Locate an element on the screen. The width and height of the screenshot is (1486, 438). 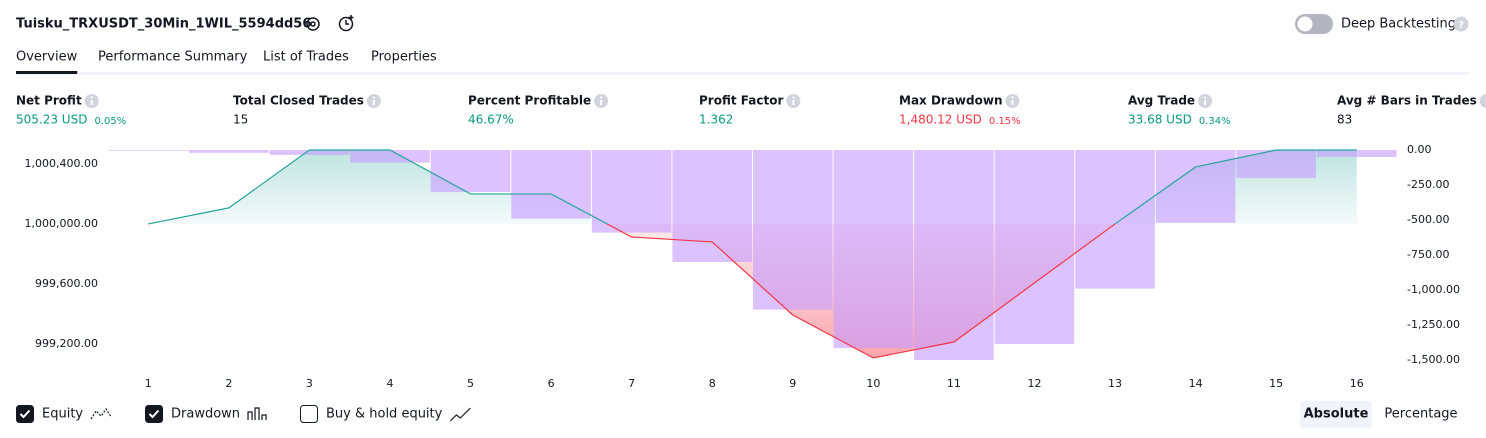
stat-label: Avg Trade is located at coordinates (1161, 101).